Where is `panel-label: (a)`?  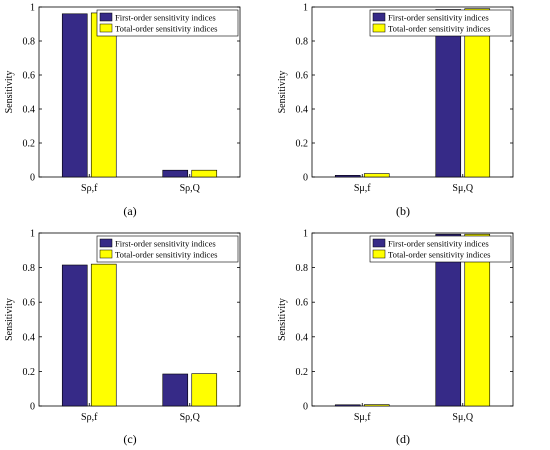 panel-label: (a) is located at coordinates (129, 211).